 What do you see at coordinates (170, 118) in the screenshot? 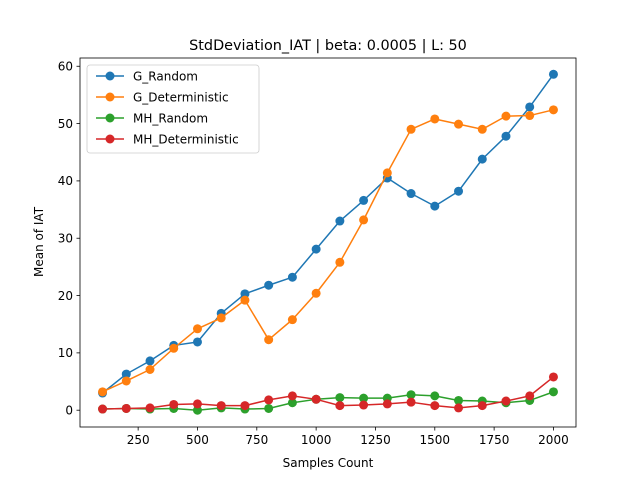
I see `legend-label-mh-random: MH_Random` at bounding box center [170, 118].